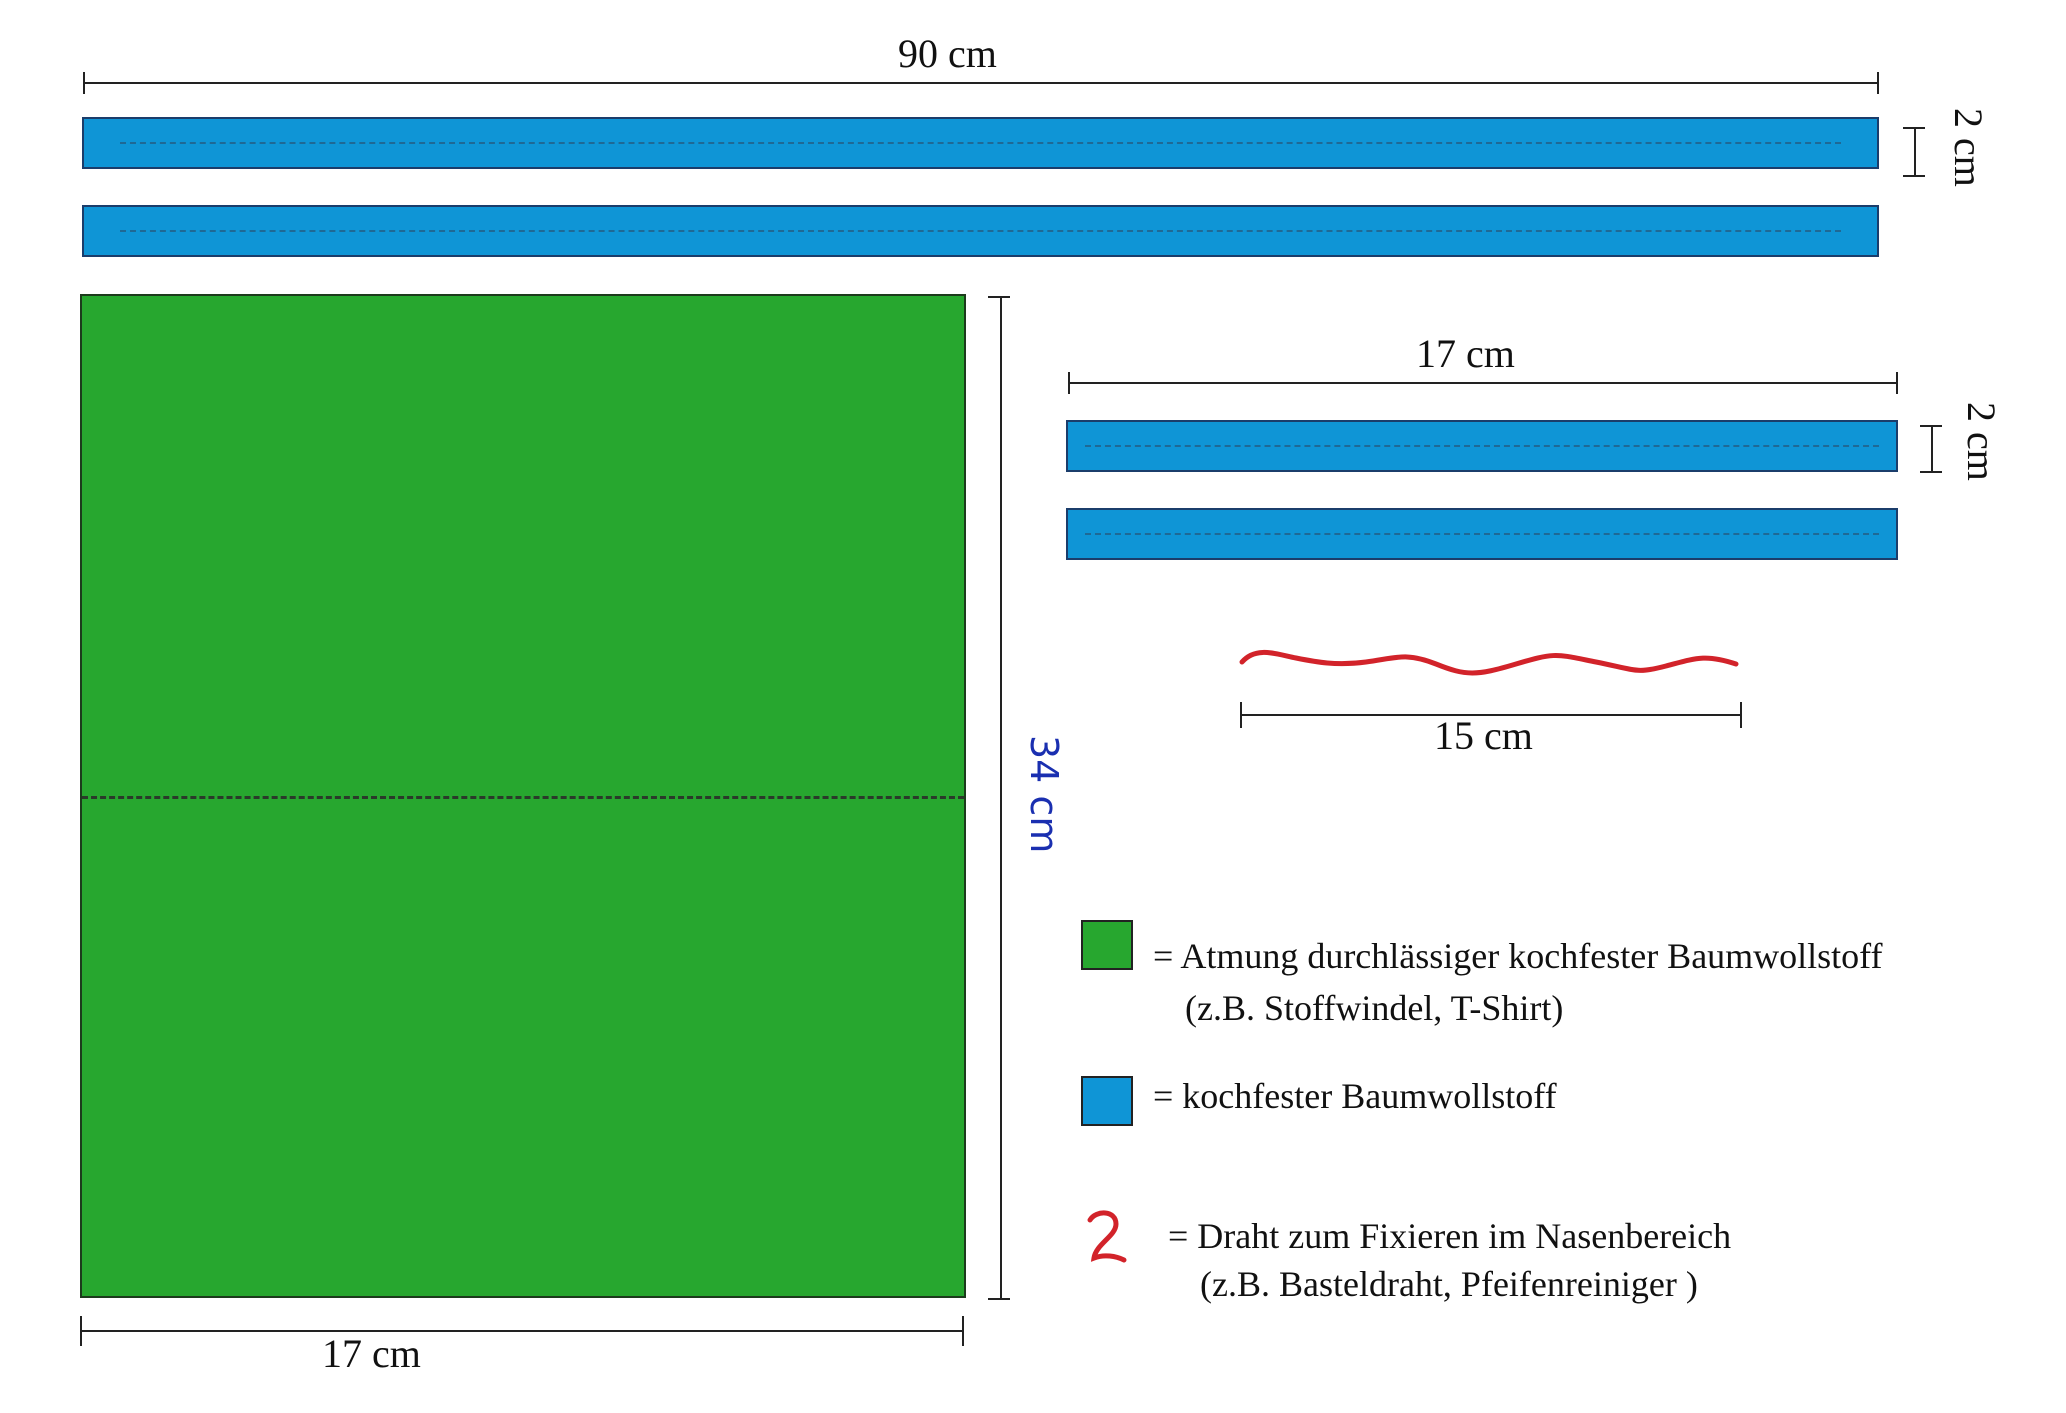  I want to click on wire-icon, so click(1489, 663).